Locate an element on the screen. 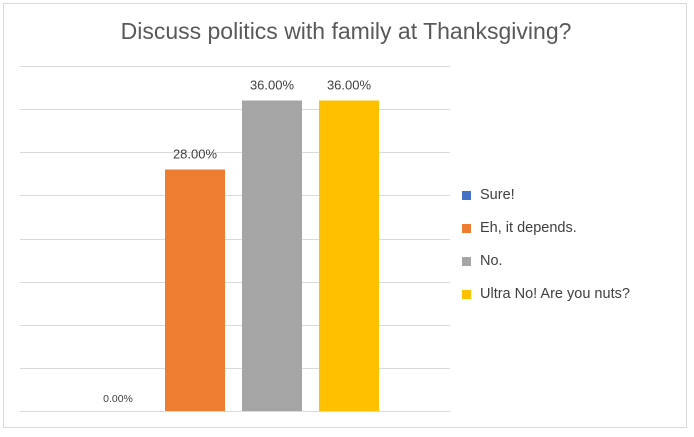 This screenshot has height=437, width=694. legend-item-1: Eh, it depends. is located at coordinates (573, 228).